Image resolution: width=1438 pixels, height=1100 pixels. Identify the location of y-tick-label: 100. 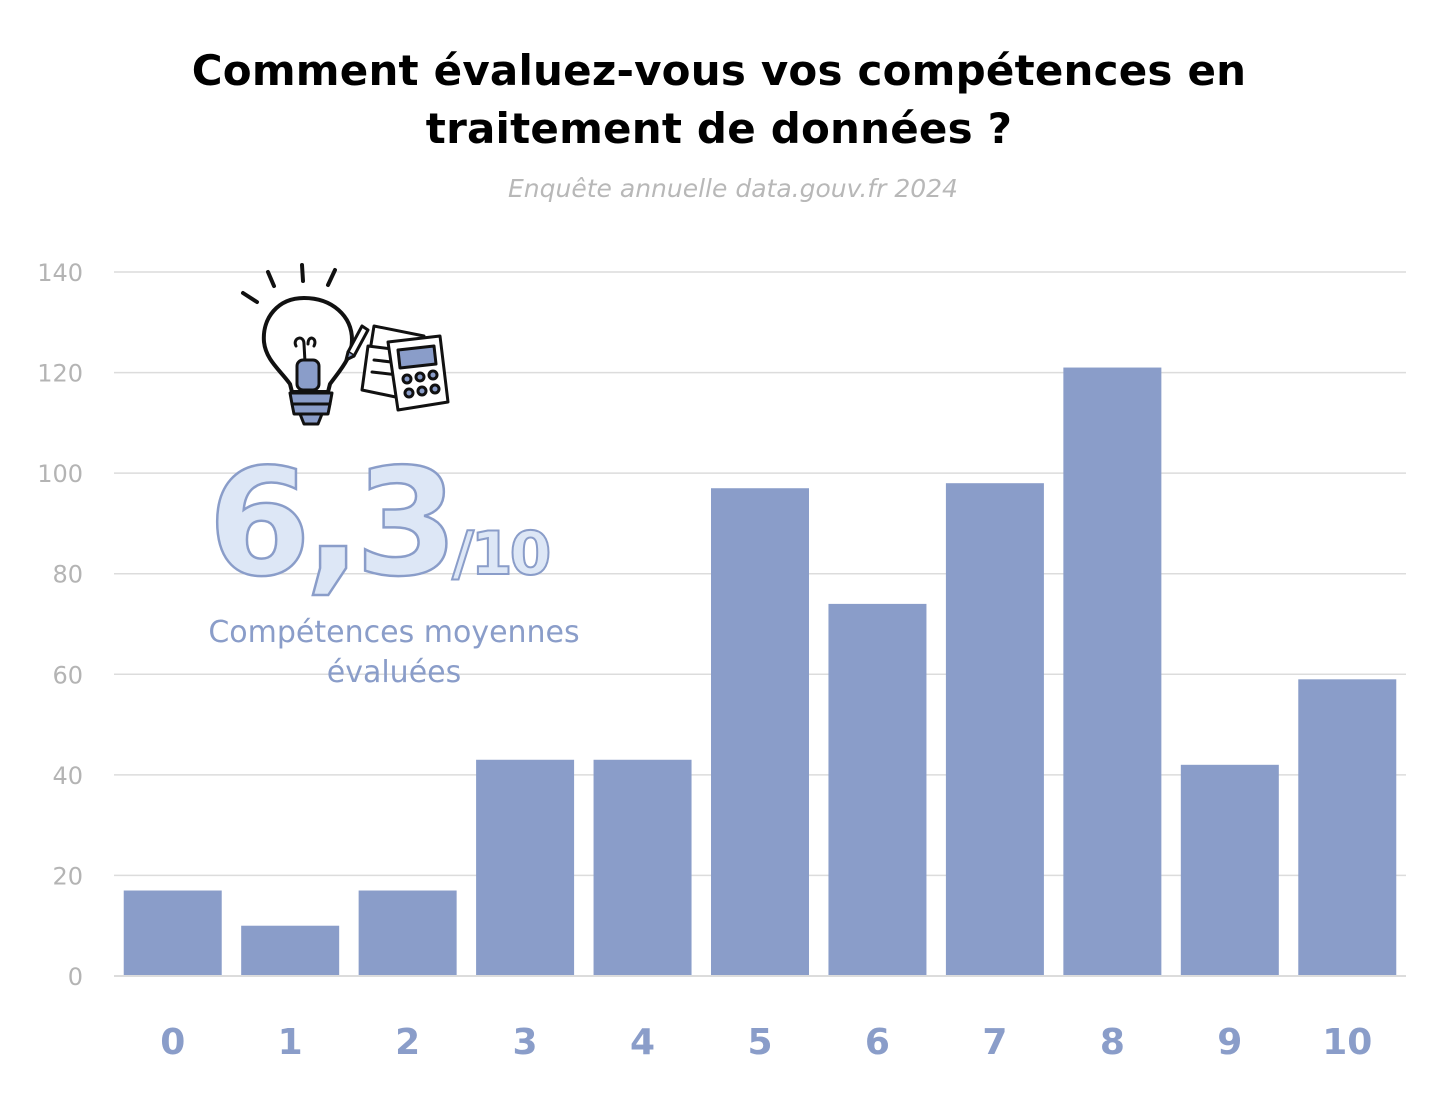
(60, 474).